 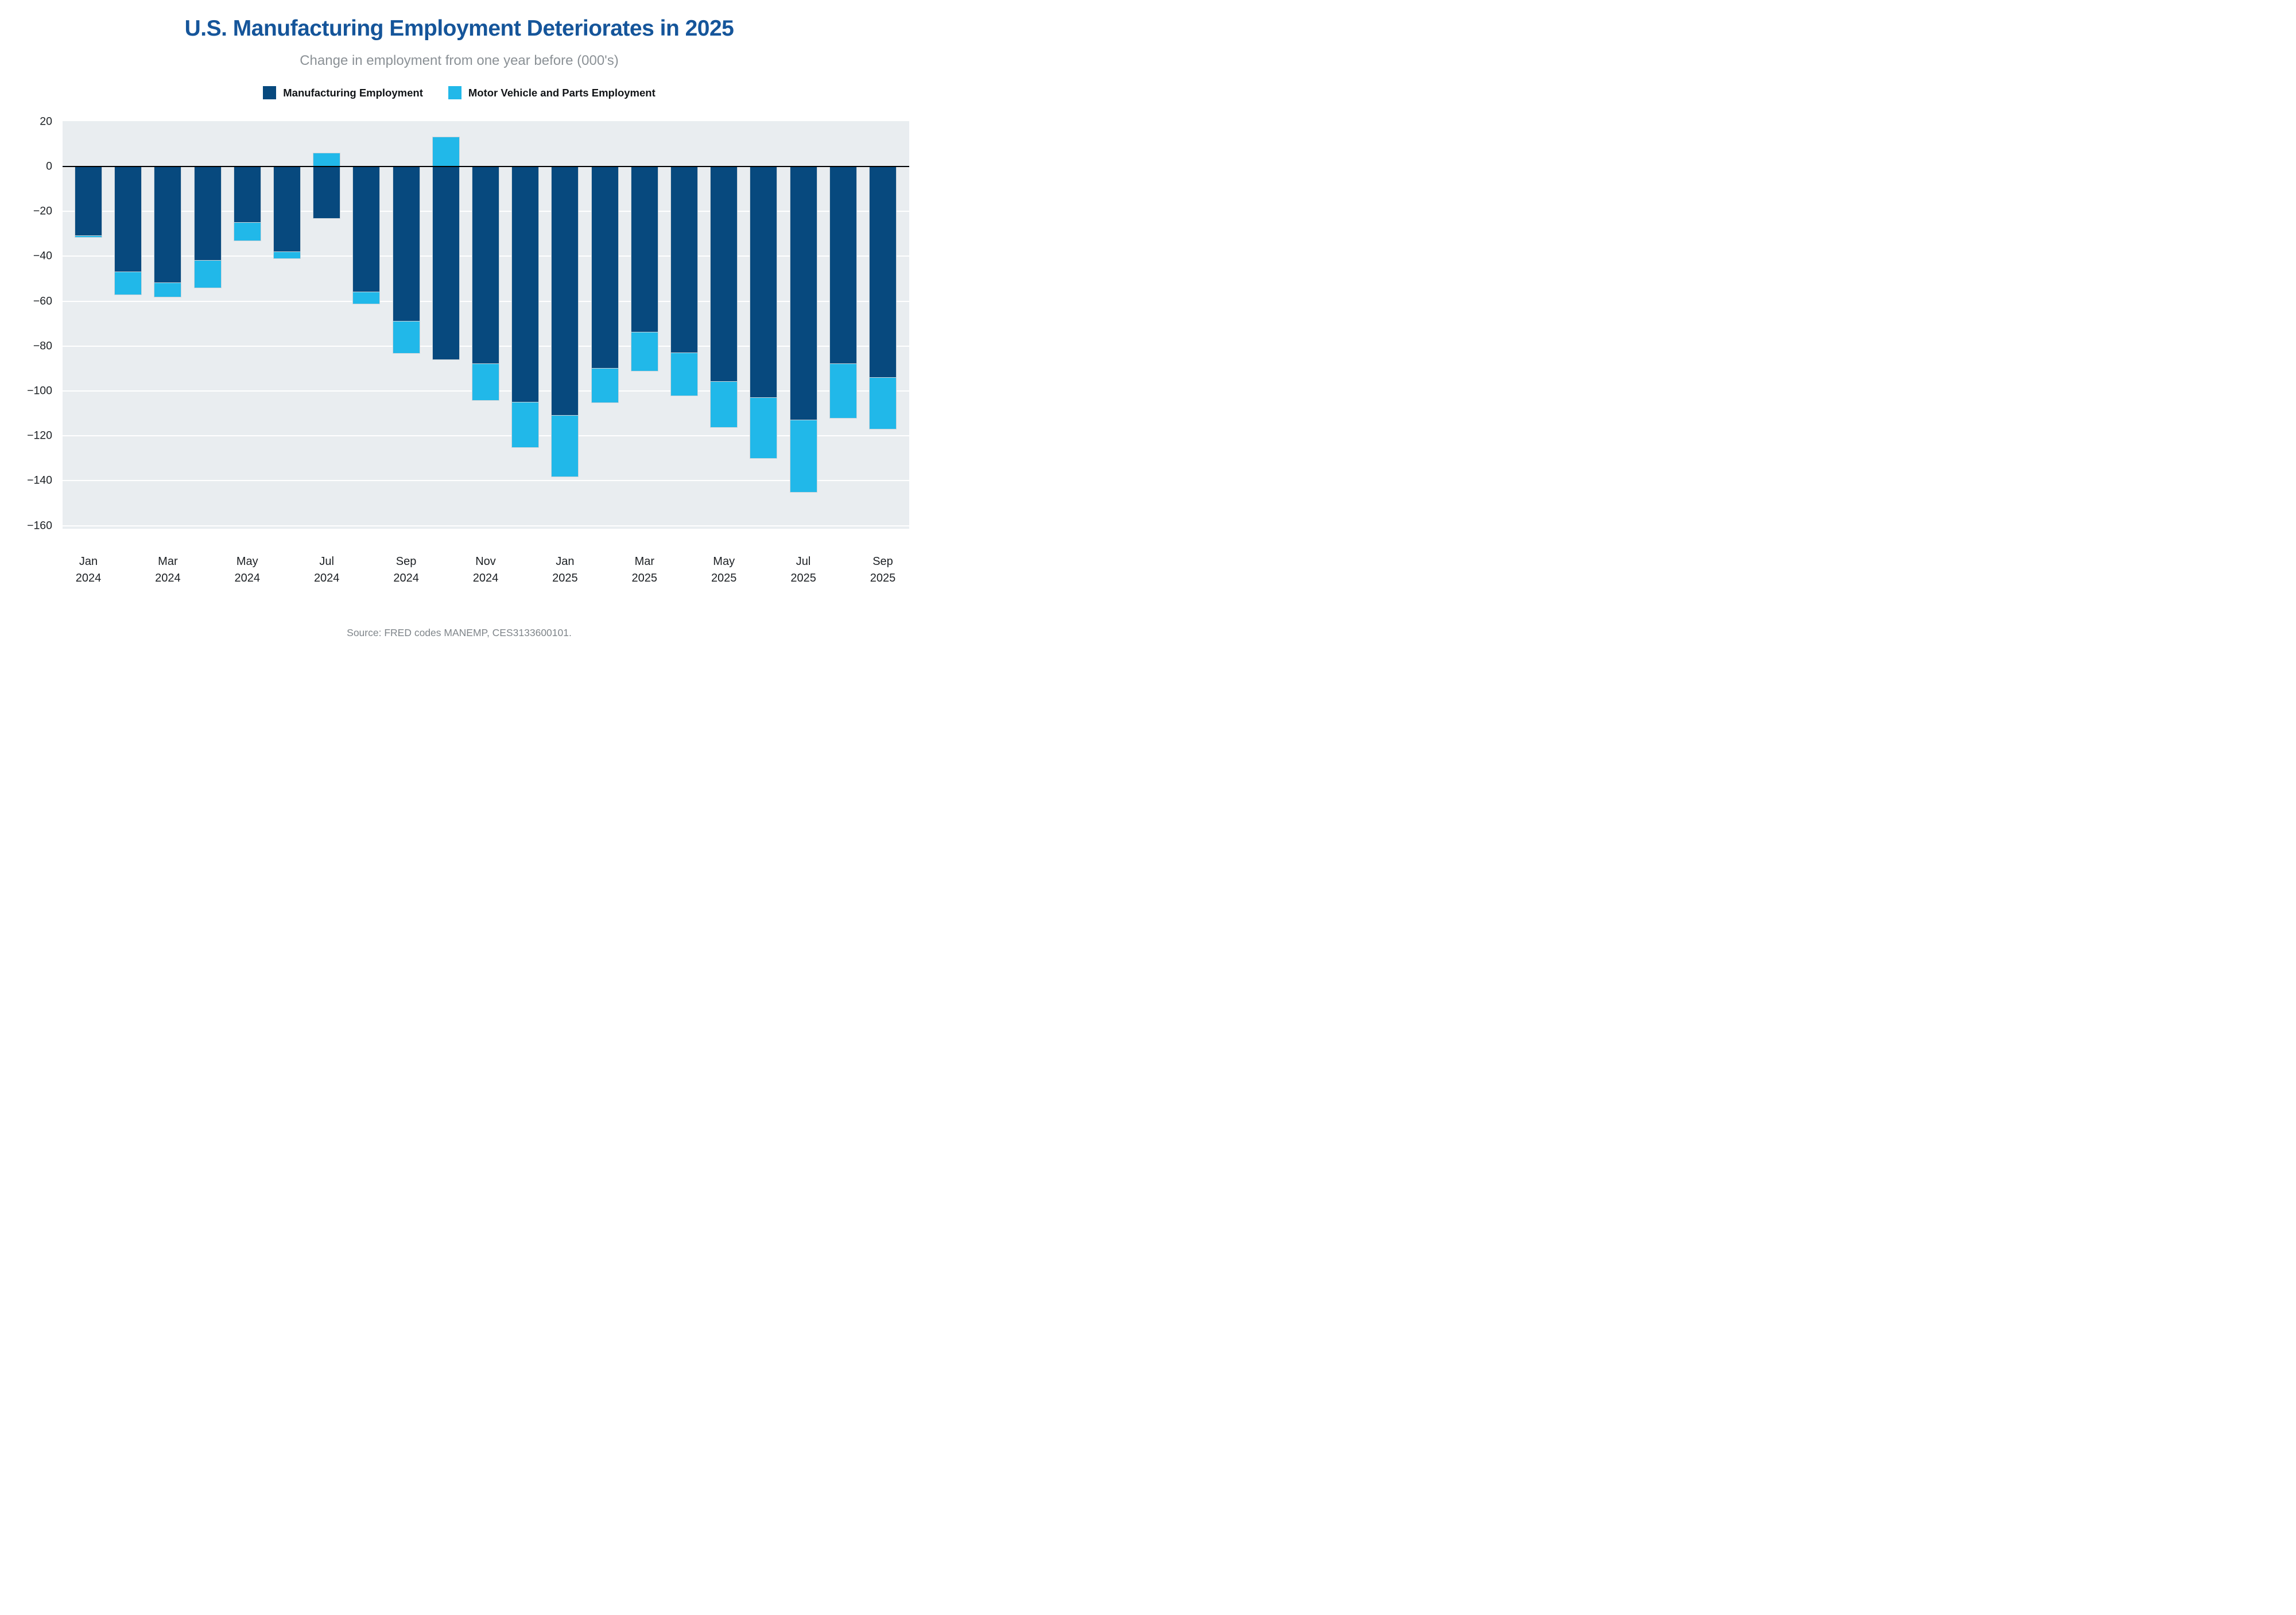 I want to click on x-axis-tick-label: Jan 2025, so click(x=565, y=570).